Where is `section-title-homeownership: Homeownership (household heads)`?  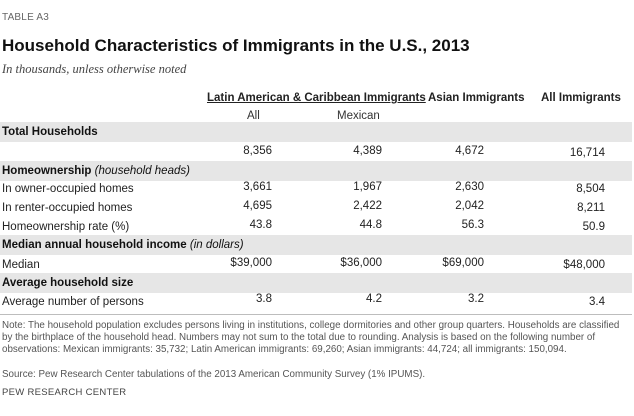 section-title-homeownership: Homeownership (household heads) is located at coordinates (96, 171).